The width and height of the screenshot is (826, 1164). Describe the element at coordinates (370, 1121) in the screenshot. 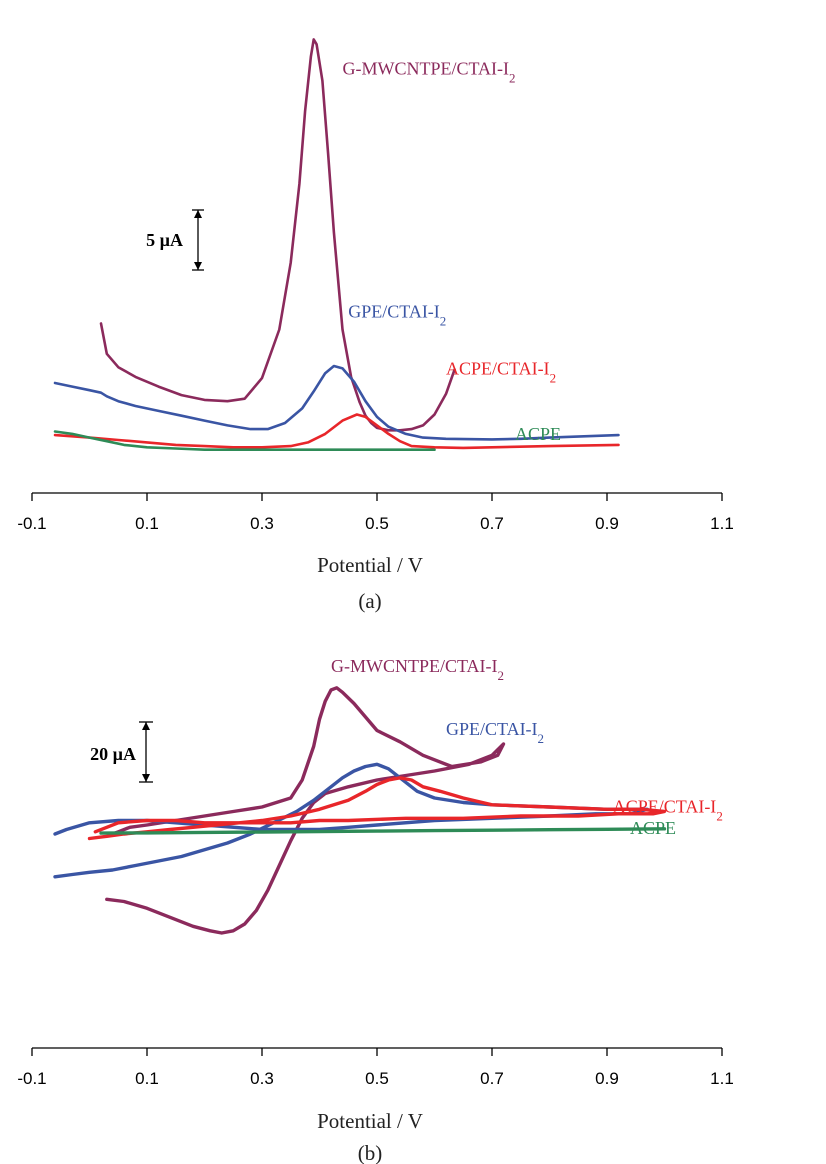

I see `x-axis-label-b: Potential / V` at that location.